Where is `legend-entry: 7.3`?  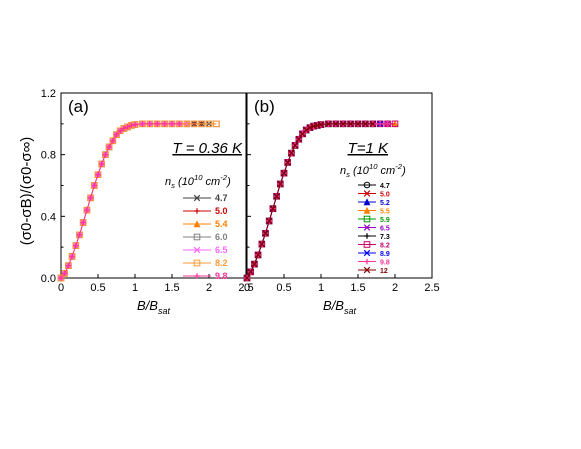 legend-entry: 7.3 is located at coordinates (374, 237).